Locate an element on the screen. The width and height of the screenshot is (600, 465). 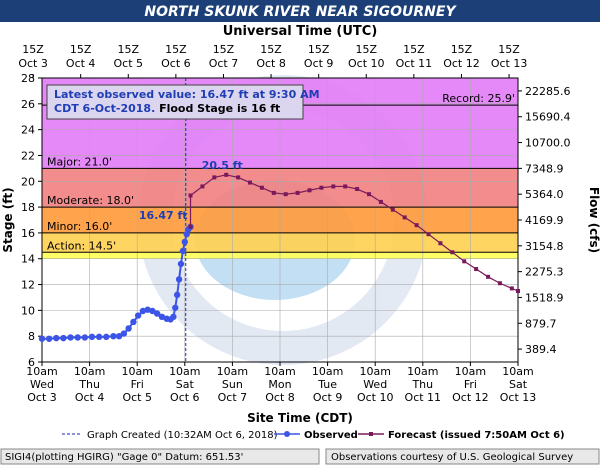
x-tick-label-date: Oct 4 is located at coordinates (90, 397).